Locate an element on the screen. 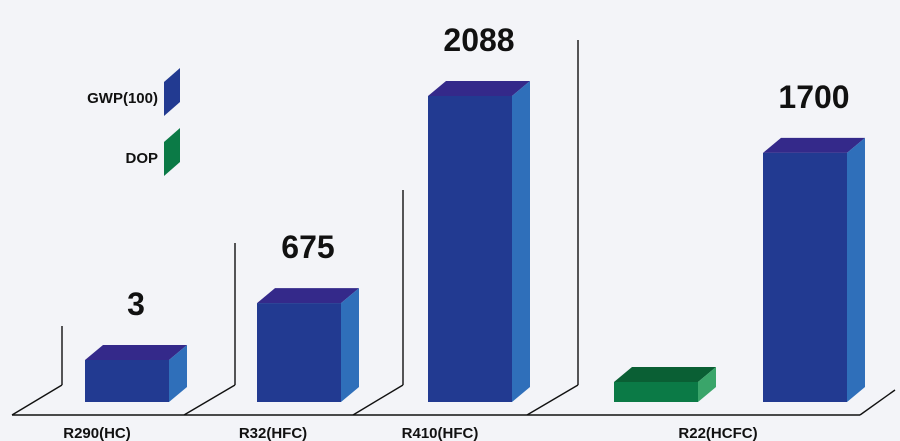 The width and height of the screenshot is (900, 441). legend: GWP(100) DOP is located at coordinates (133, 122).